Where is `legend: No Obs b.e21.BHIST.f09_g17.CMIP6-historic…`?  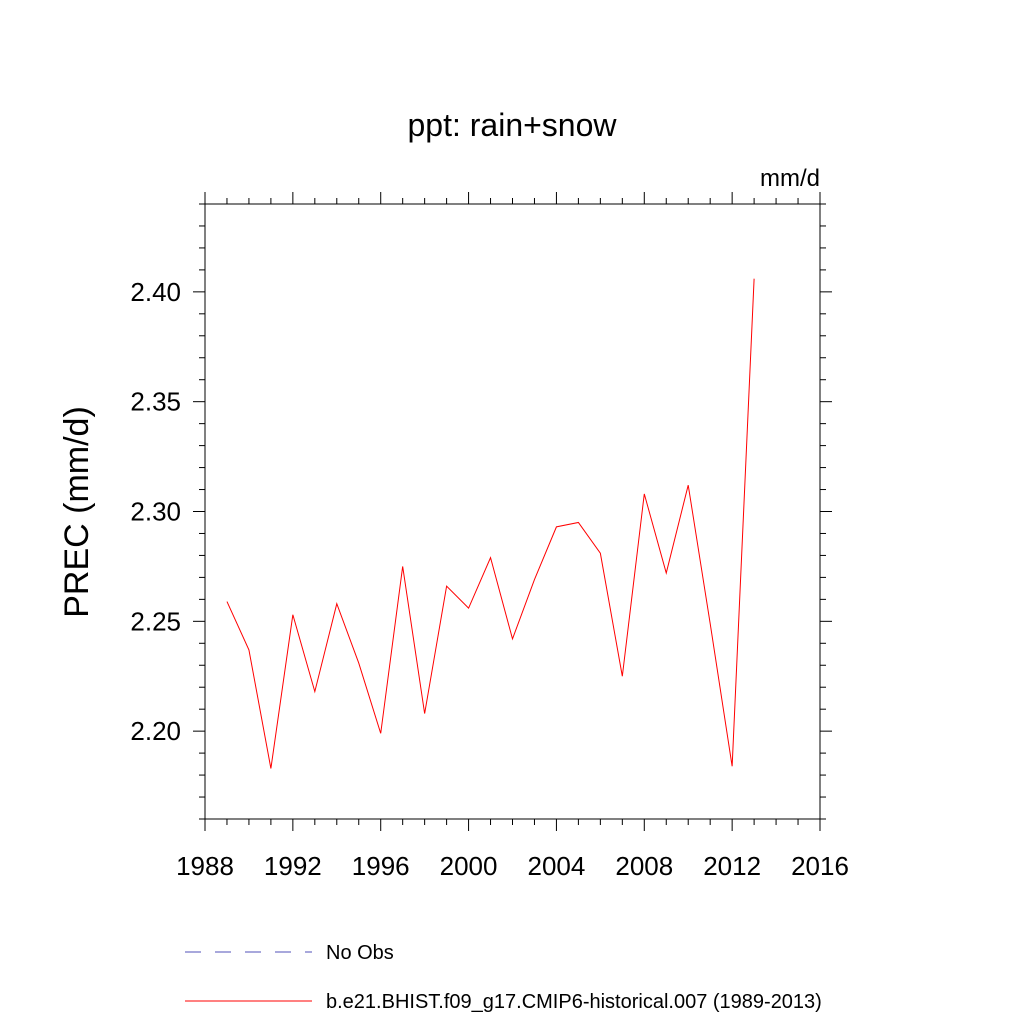 legend: No Obs b.e21.BHIST.f09_g17.CMIP6-historic… is located at coordinates (503, 977).